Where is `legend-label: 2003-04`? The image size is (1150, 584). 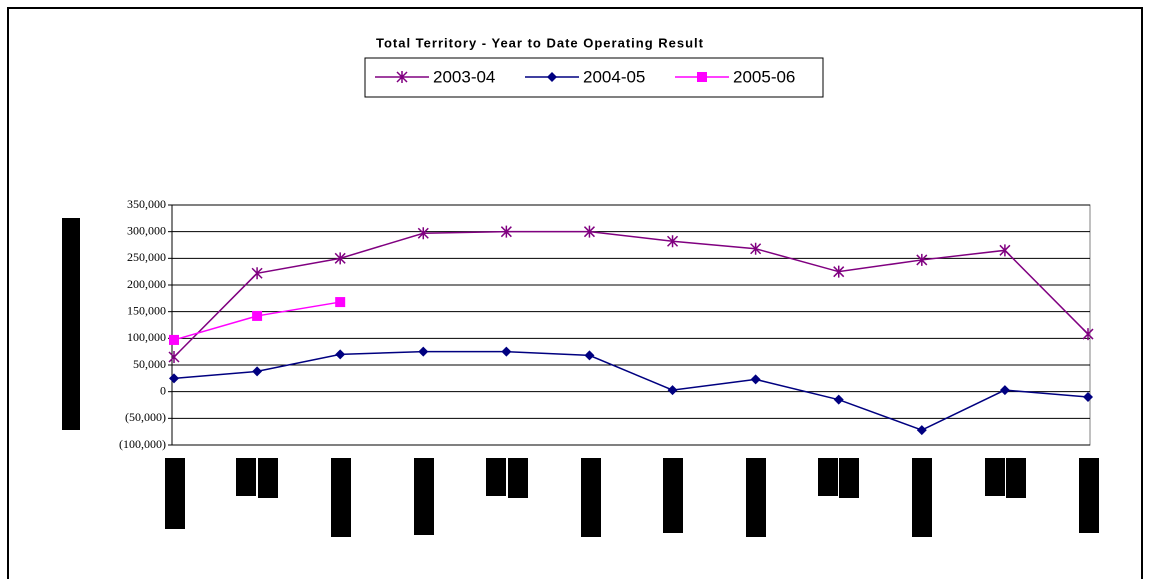
legend-label: 2003-04 is located at coordinates (464, 76).